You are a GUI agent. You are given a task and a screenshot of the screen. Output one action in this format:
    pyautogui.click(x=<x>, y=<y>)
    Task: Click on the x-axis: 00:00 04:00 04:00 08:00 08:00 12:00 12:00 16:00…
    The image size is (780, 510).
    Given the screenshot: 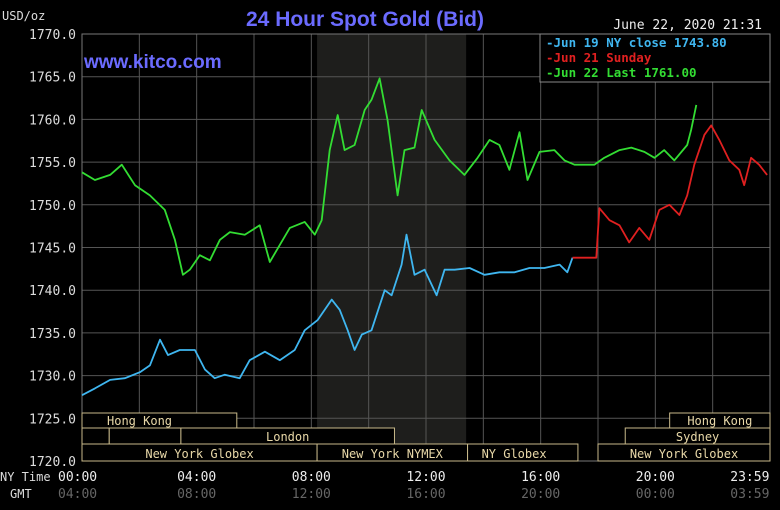 What is the action you would take?
    pyautogui.click(x=413, y=486)
    